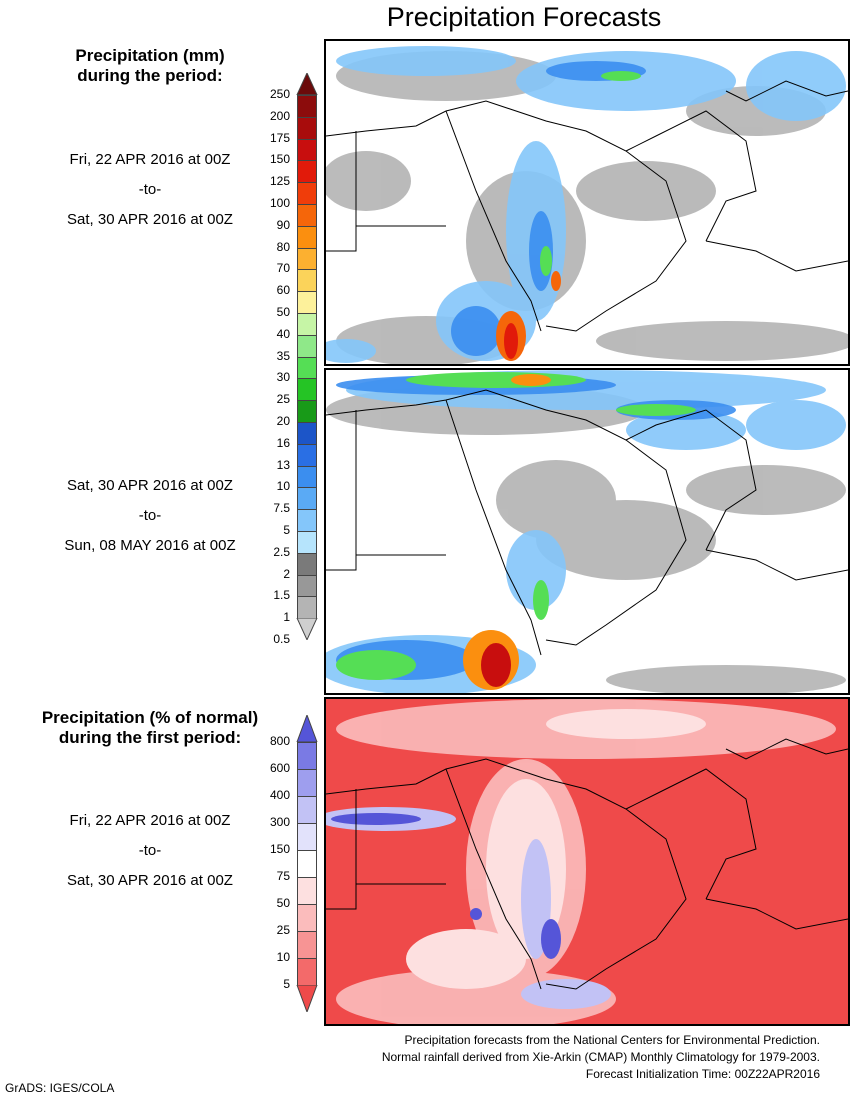 Image resolution: width=850 pixels, height=1100 pixels. I want to click on legend-mm-tick-label: 7.5, so click(281, 508).